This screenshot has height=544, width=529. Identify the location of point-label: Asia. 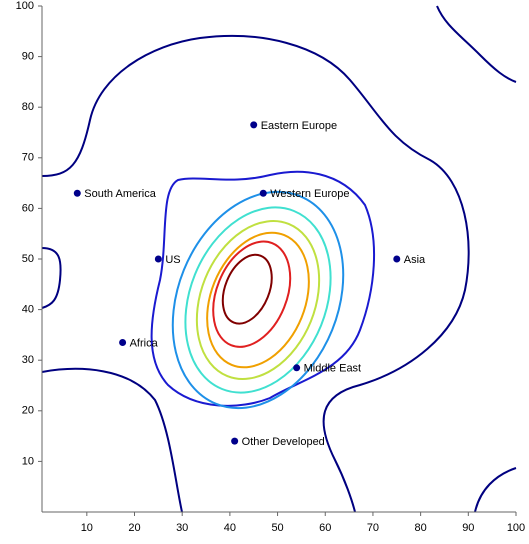
(415, 260).